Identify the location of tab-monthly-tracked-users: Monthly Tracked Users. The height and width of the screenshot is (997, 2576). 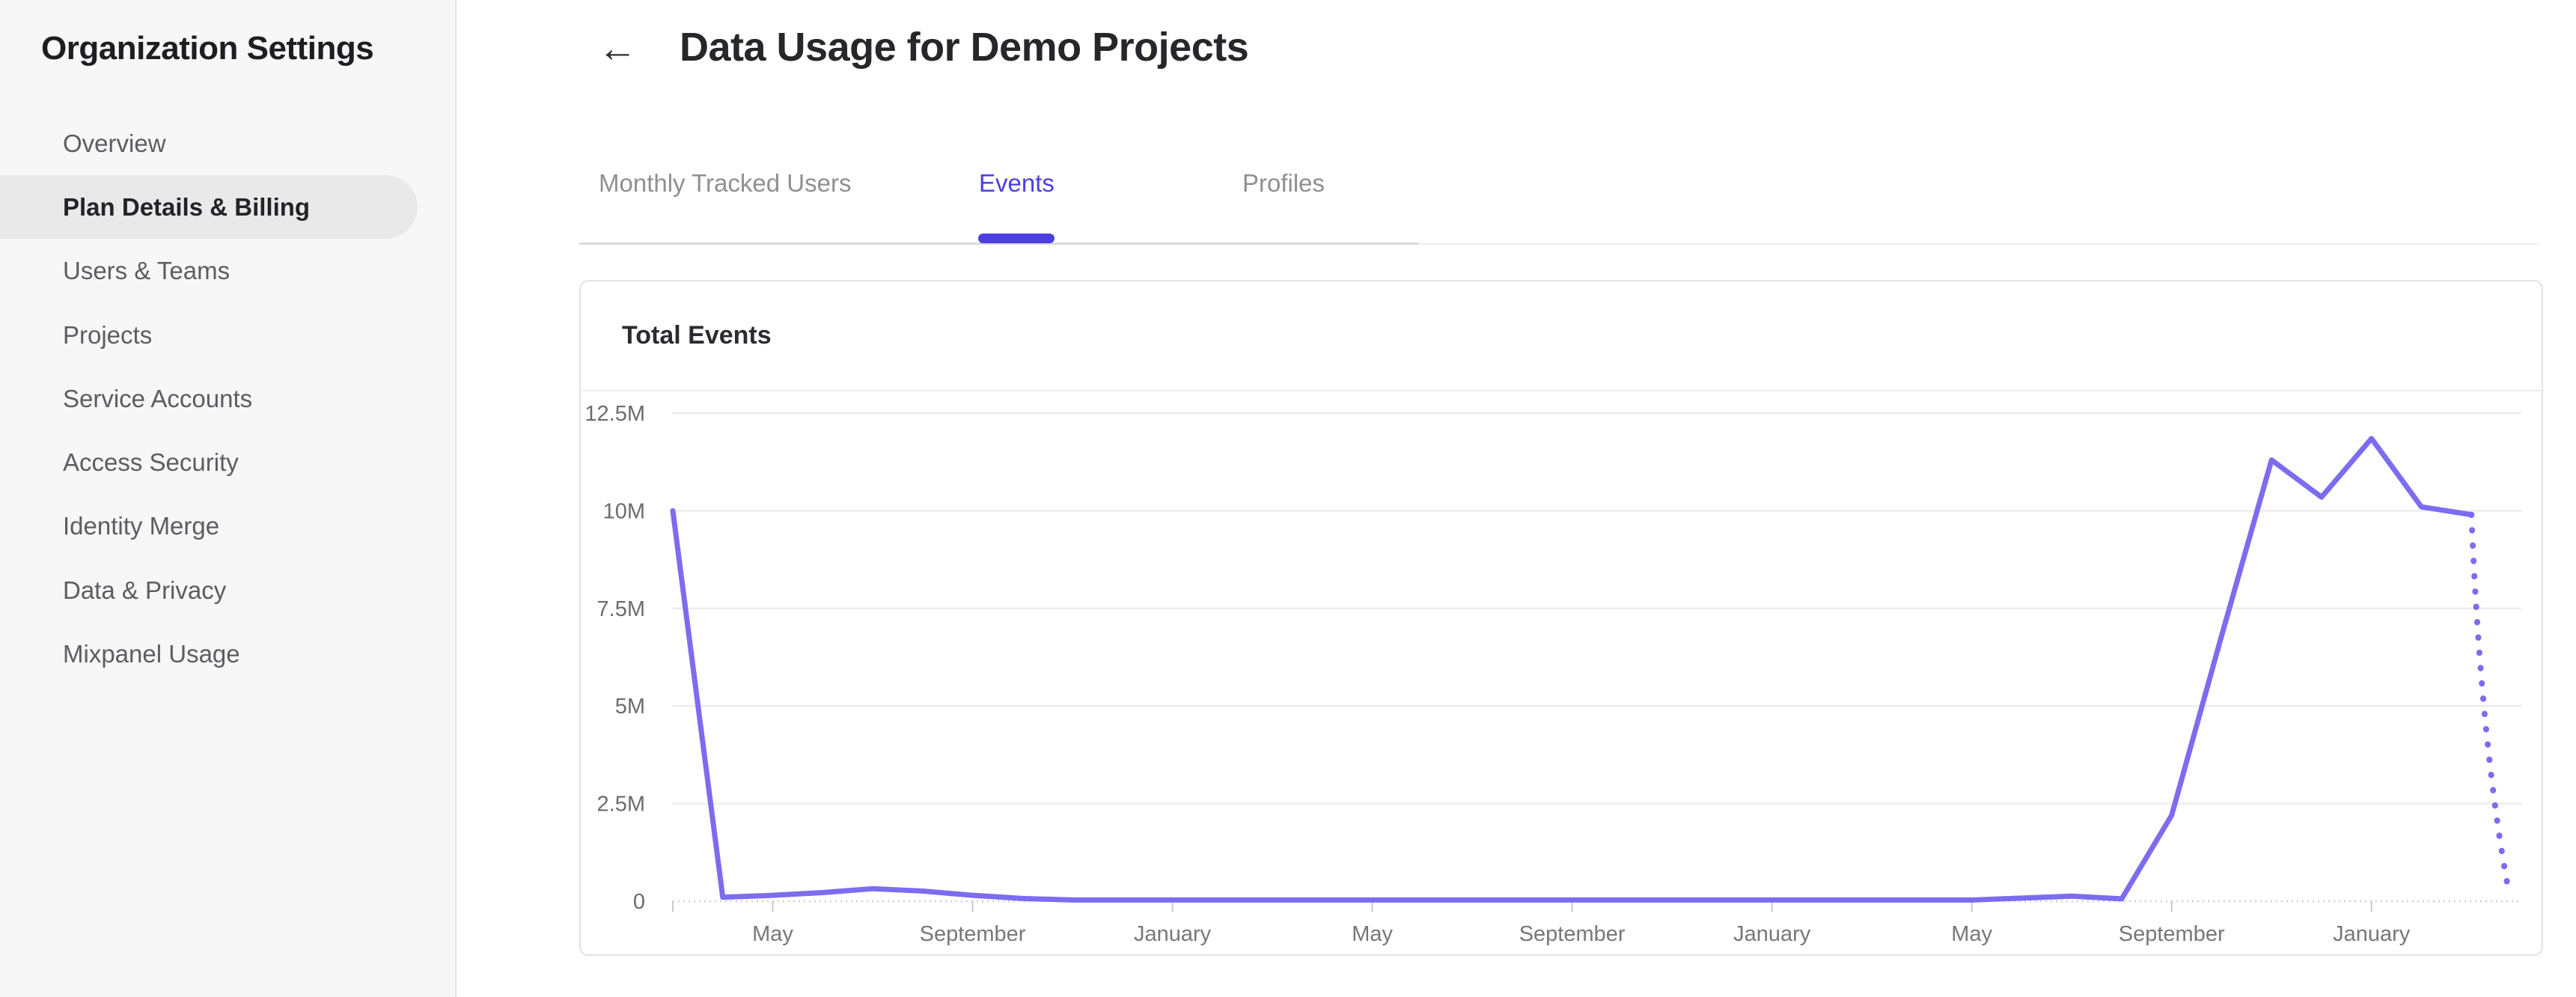
(725, 183).